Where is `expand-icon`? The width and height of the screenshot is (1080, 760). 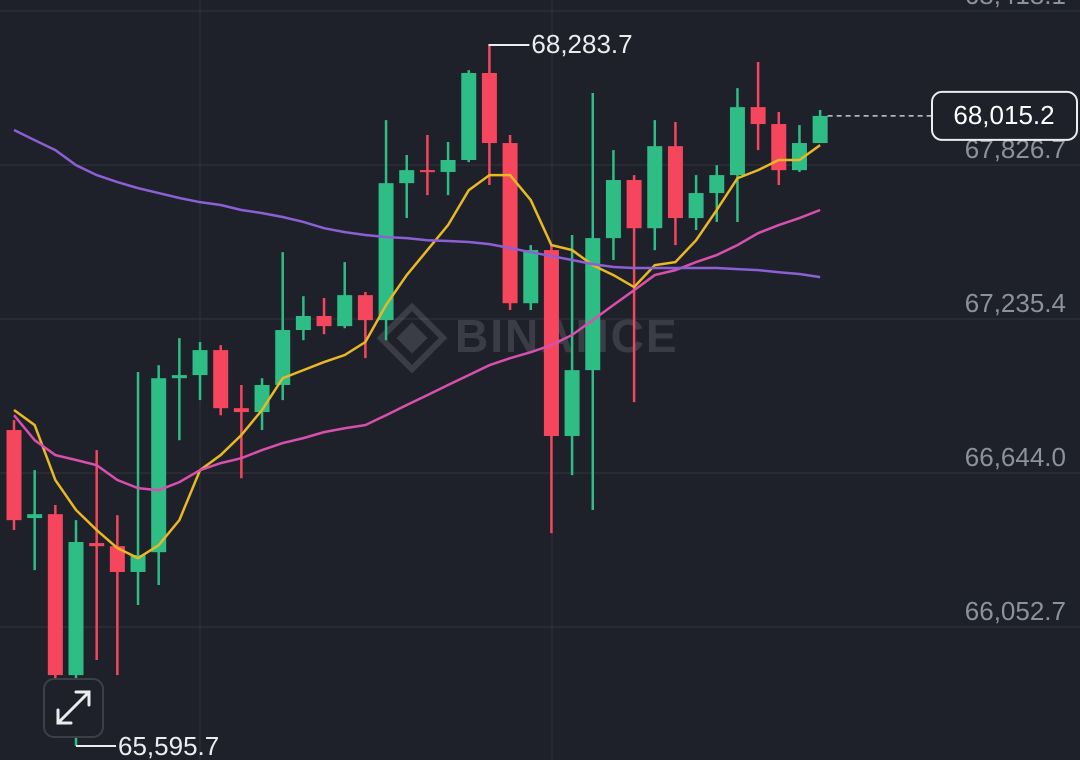 expand-icon is located at coordinates (73, 707).